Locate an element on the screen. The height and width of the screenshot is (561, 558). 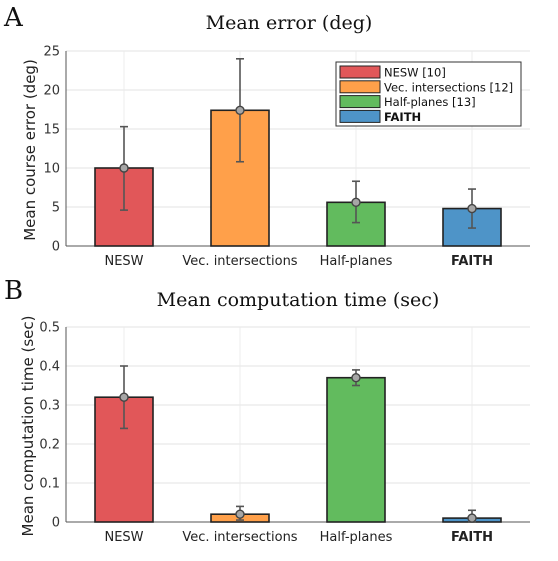
legend-label: NESW [10] is located at coordinates (415, 73).